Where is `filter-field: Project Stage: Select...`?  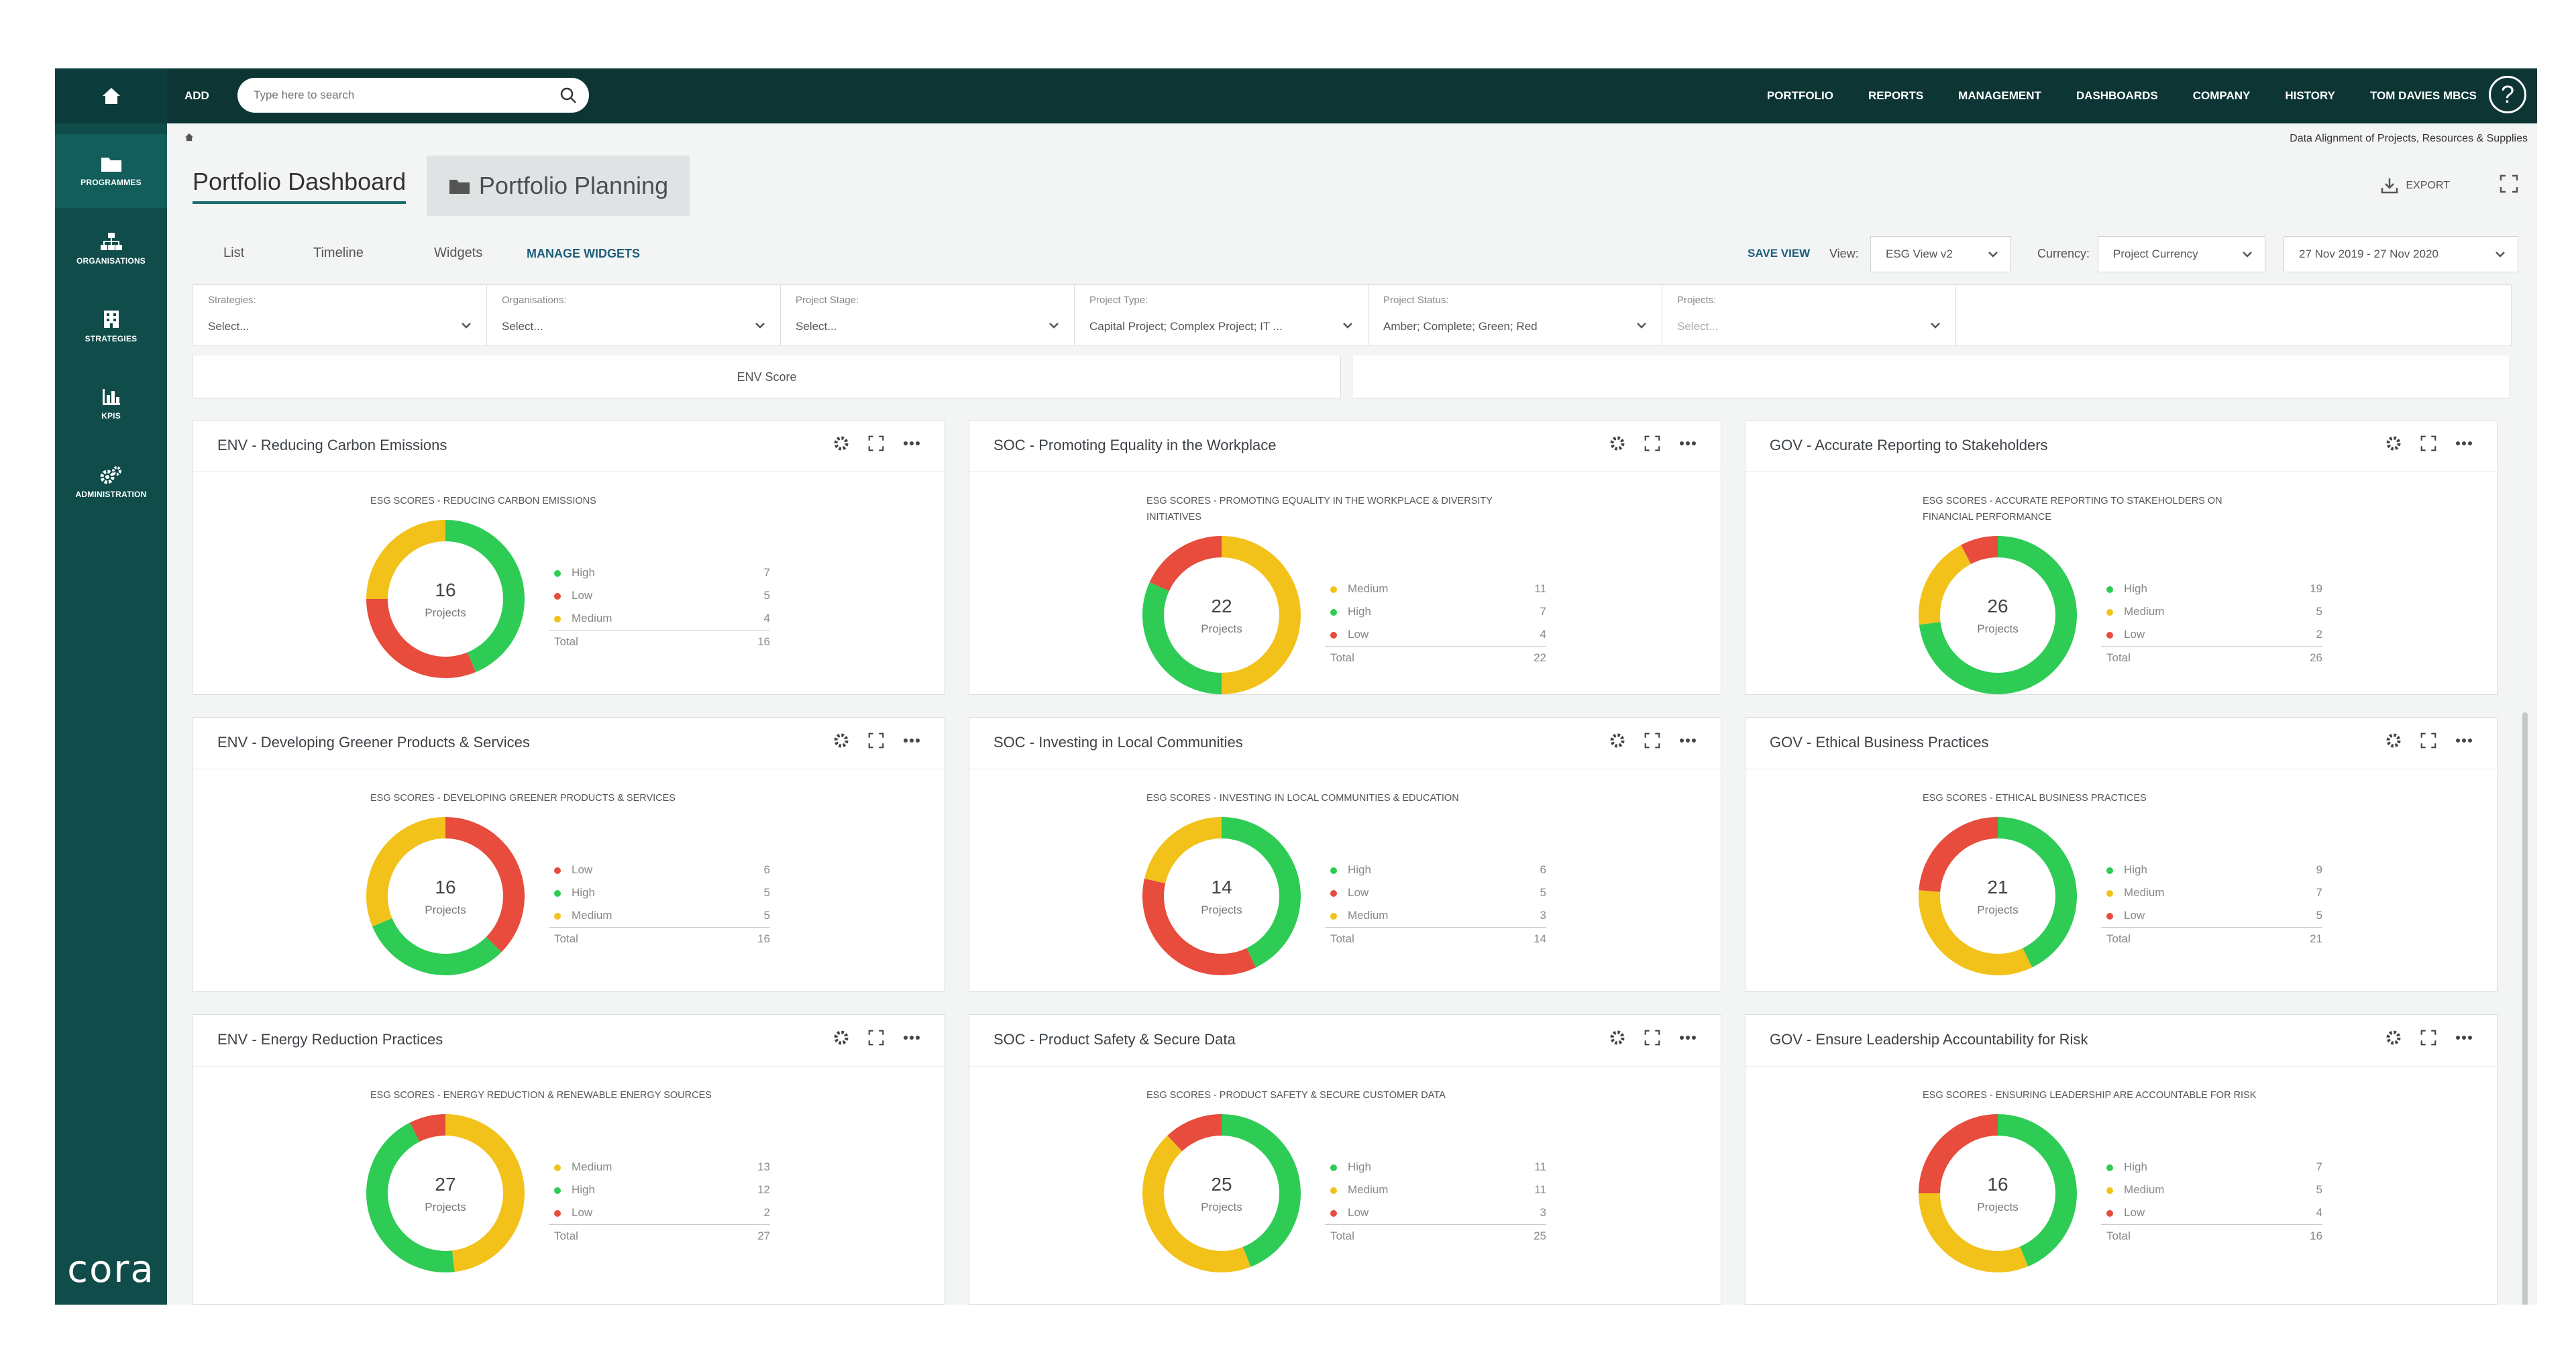 filter-field: Project Stage: Select... is located at coordinates (928, 315).